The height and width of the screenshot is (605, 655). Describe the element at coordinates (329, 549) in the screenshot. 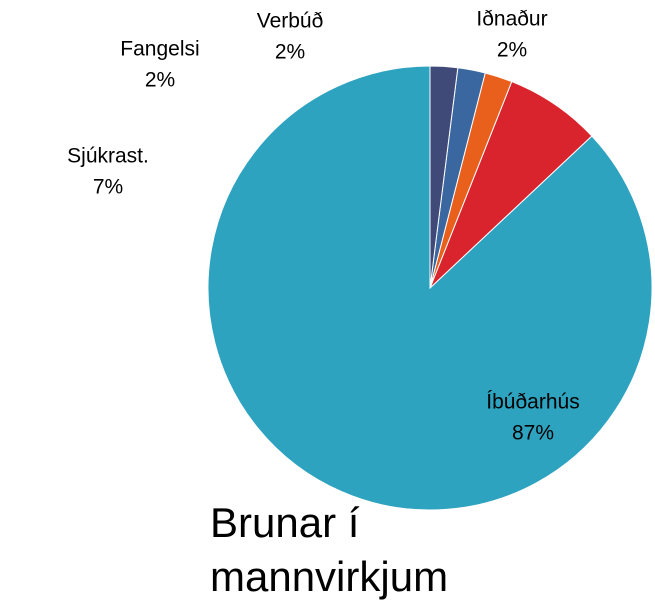

I see `chart-title: Brunar í mannvirkjum` at that location.